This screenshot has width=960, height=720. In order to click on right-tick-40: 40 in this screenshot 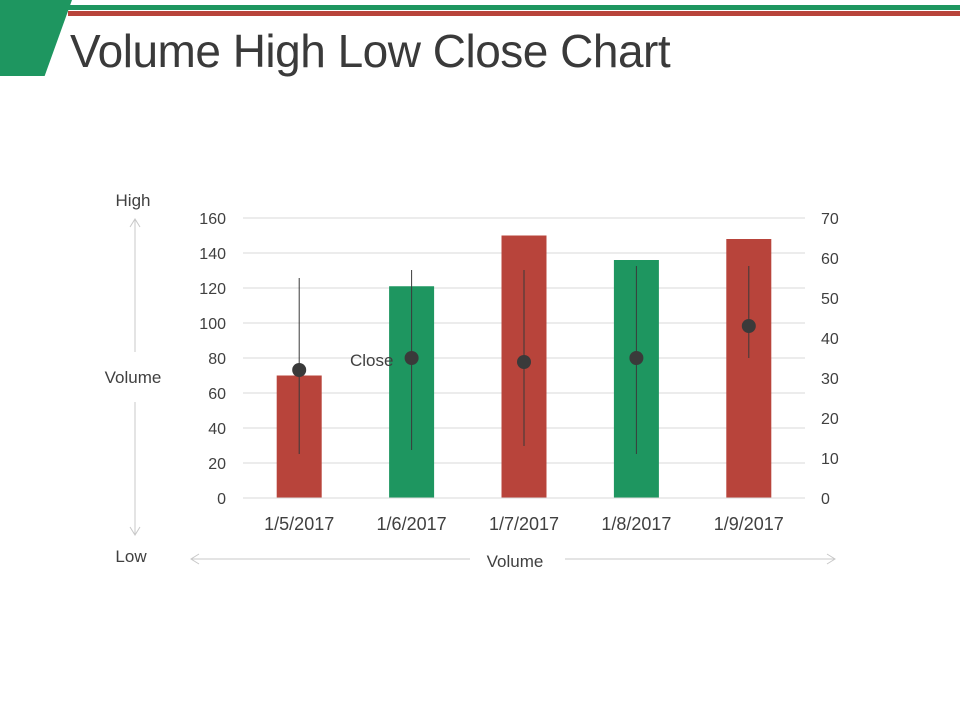, I will do `click(830, 339)`.